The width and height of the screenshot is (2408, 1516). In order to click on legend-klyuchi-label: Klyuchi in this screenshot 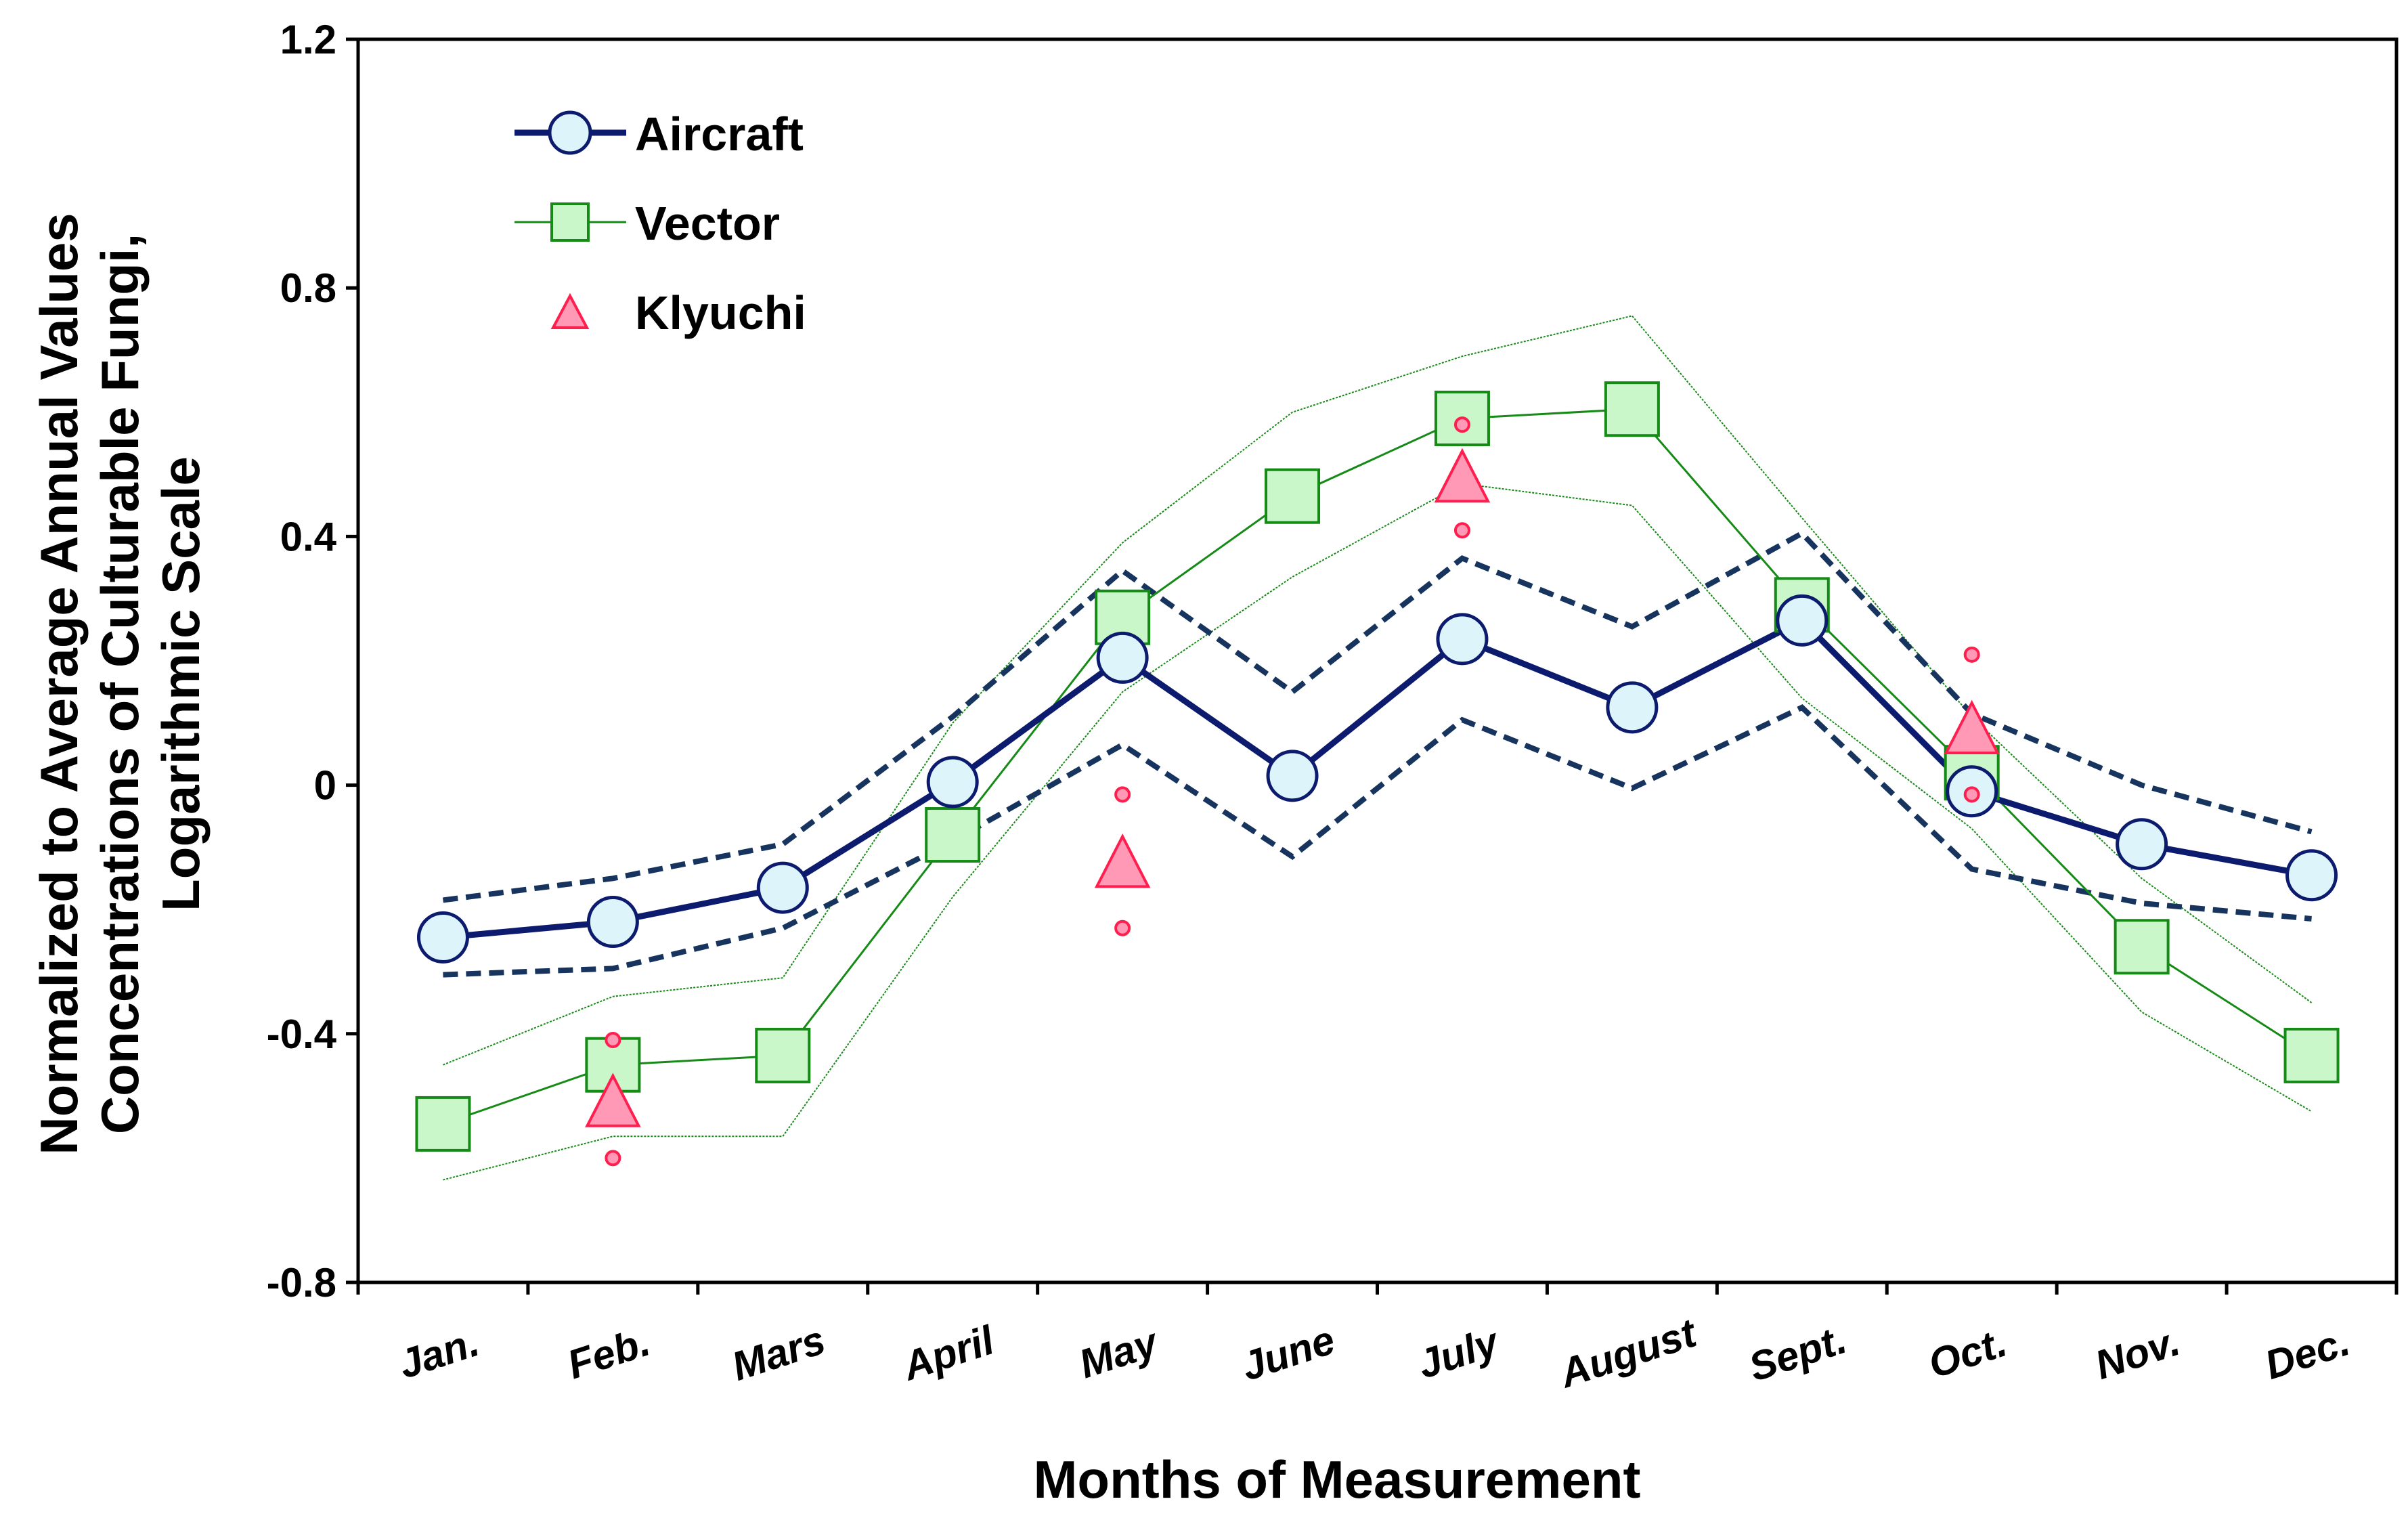, I will do `click(720, 312)`.